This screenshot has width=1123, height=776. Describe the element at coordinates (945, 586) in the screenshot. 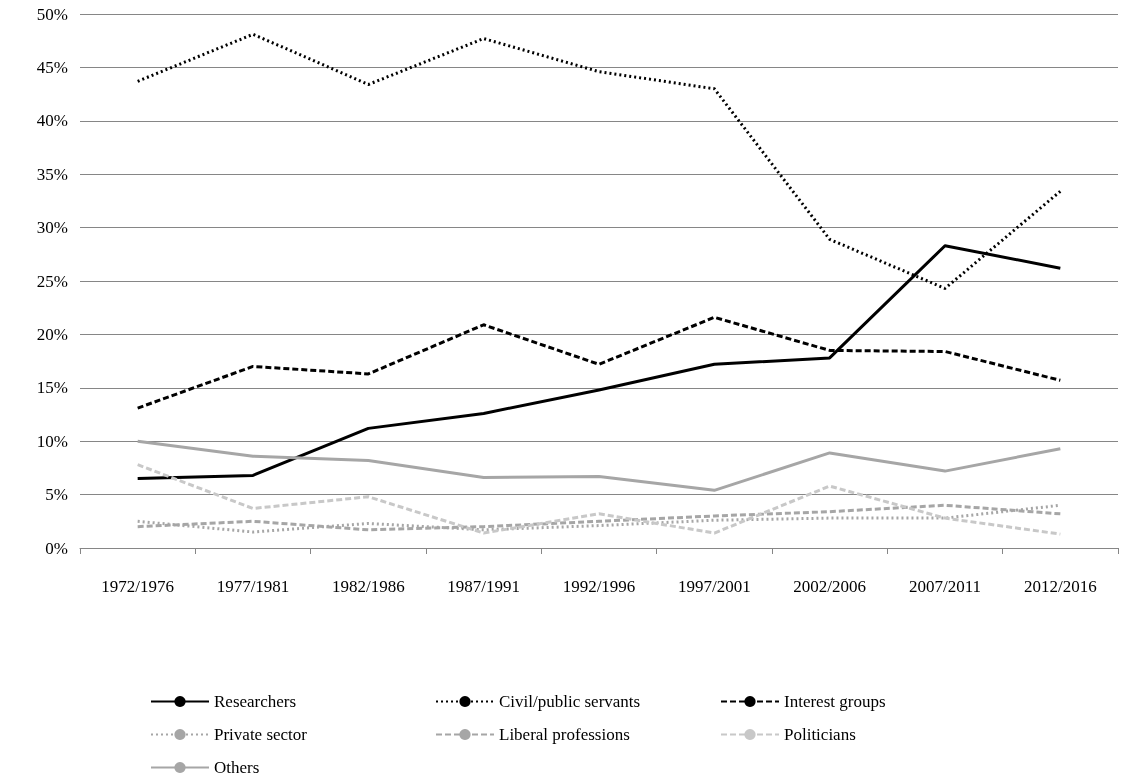

I see `x-tick-label: 2007/2011` at that location.